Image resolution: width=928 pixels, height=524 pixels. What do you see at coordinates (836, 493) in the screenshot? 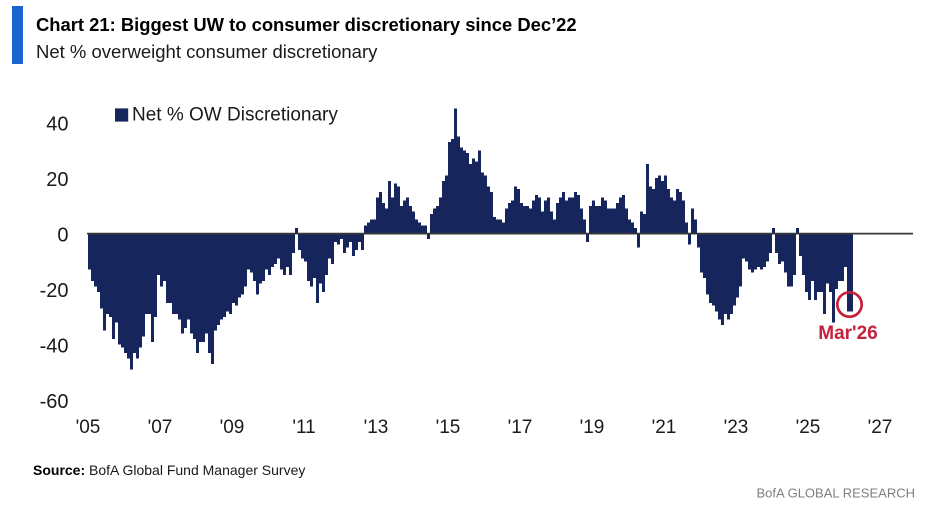
I see `svg-text: BofA GLOBAL RESEARCH` at bounding box center [836, 493].